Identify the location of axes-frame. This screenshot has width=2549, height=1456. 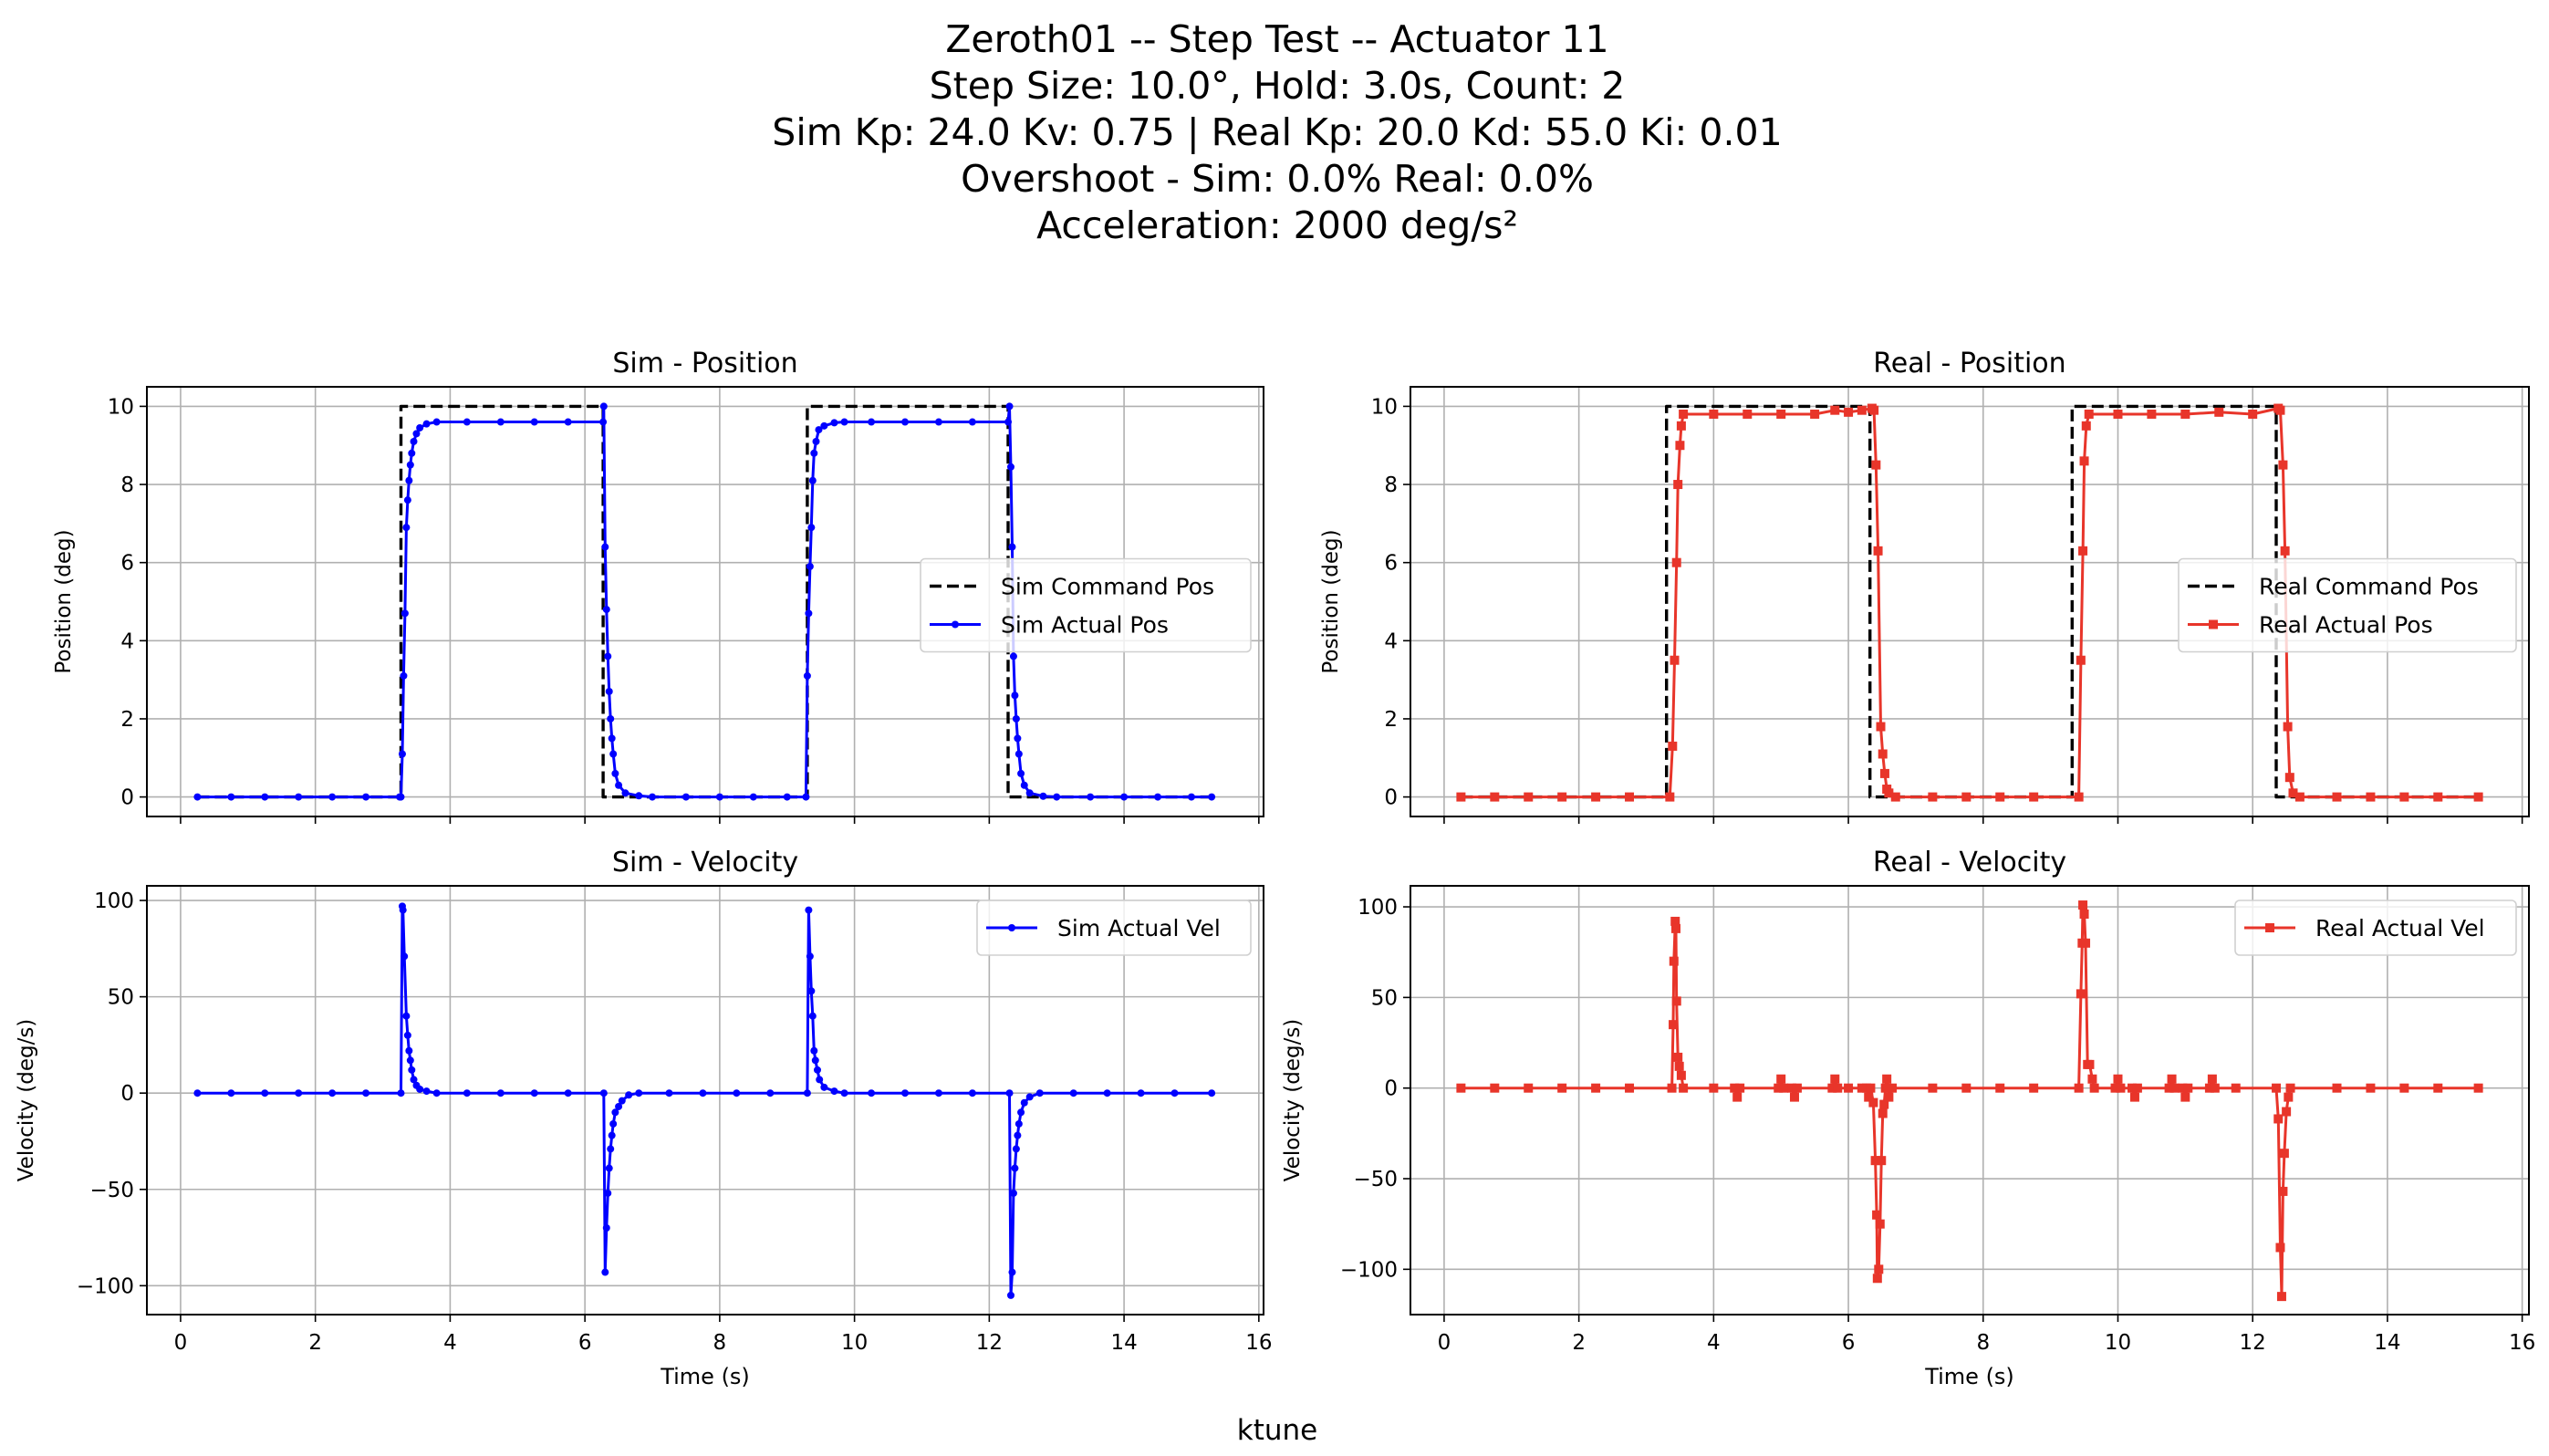
(1970, 1100).